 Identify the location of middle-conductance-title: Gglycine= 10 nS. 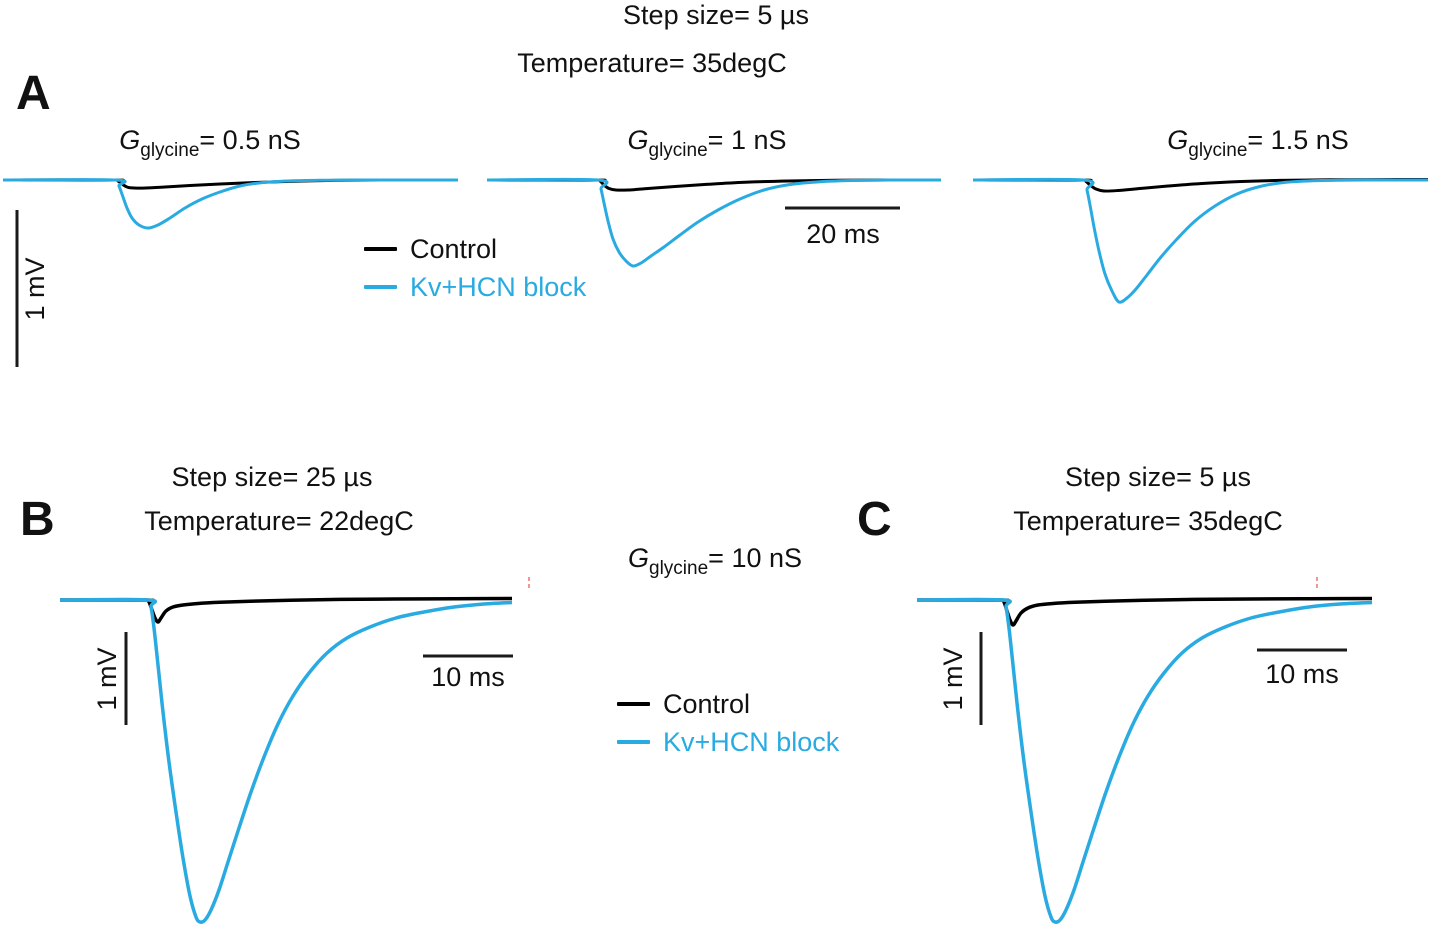
(715, 563).